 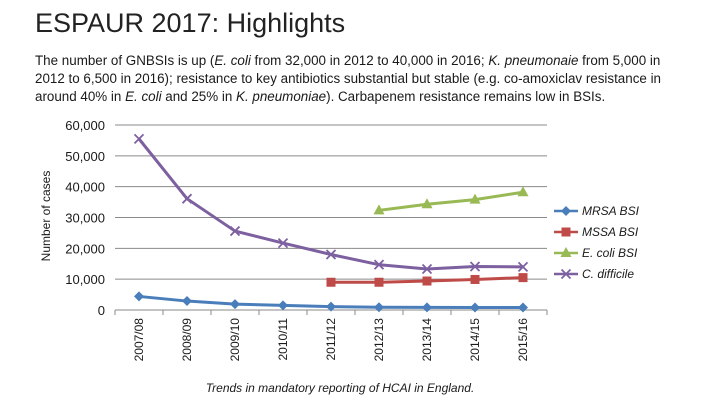 I want to click on body-italic-1: E. coli, so click(x=232, y=60).